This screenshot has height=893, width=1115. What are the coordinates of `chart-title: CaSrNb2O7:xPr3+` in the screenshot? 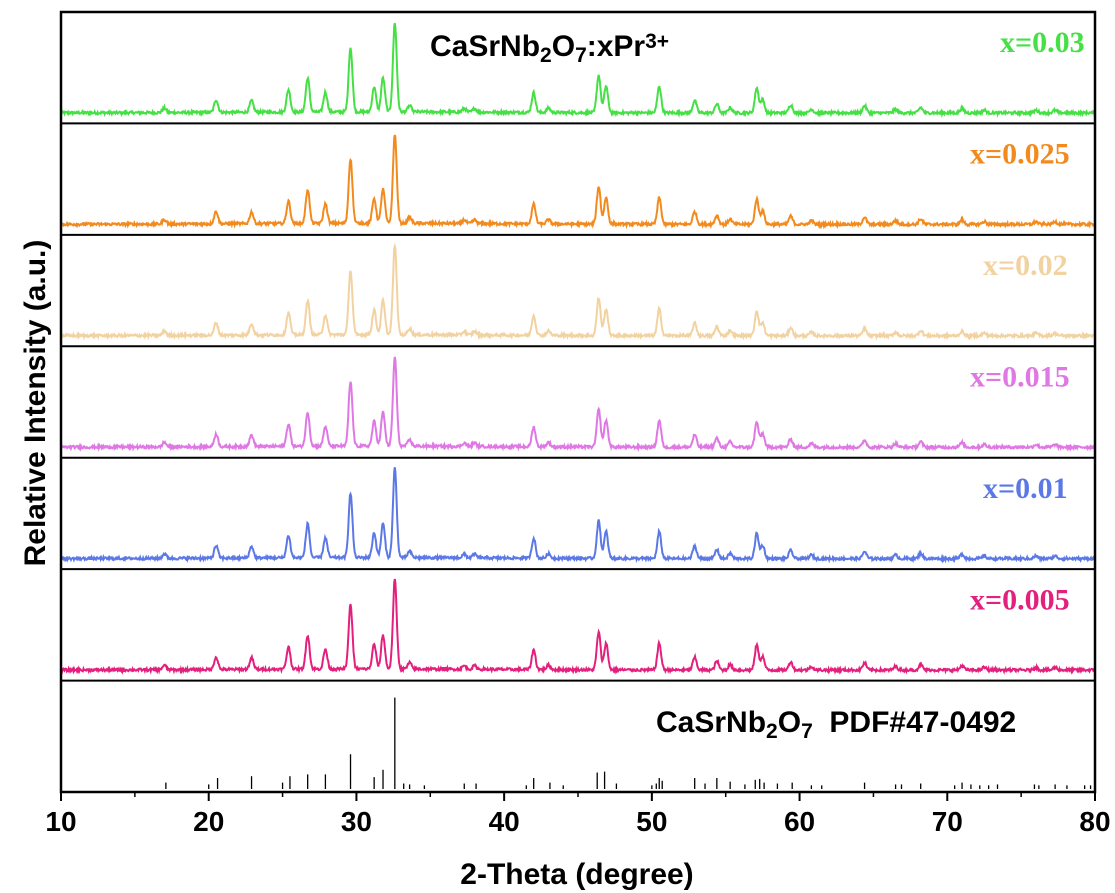 It's located at (549, 48).